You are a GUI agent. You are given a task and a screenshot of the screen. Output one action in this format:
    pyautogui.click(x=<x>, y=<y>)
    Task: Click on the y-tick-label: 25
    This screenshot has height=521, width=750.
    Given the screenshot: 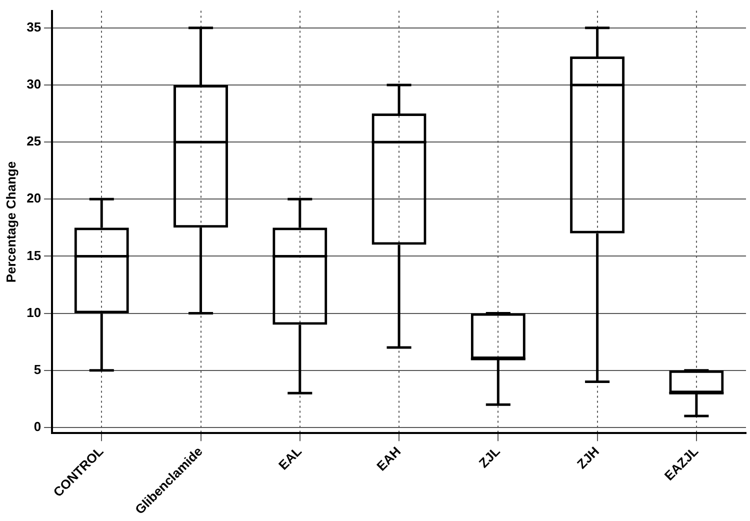 What is the action you would take?
    pyautogui.click(x=34, y=141)
    